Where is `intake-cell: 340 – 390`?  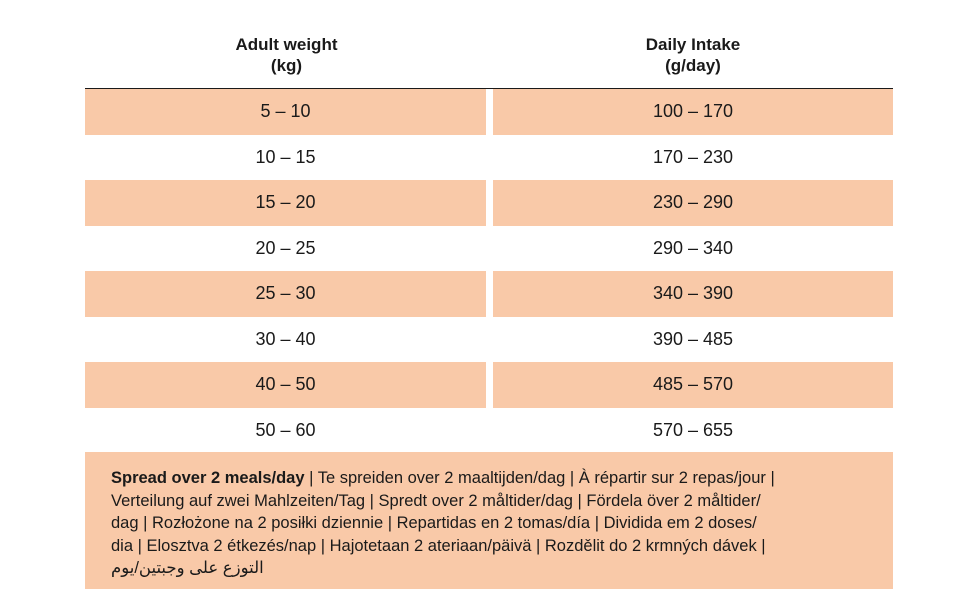 intake-cell: 340 – 390 is located at coordinates (693, 294).